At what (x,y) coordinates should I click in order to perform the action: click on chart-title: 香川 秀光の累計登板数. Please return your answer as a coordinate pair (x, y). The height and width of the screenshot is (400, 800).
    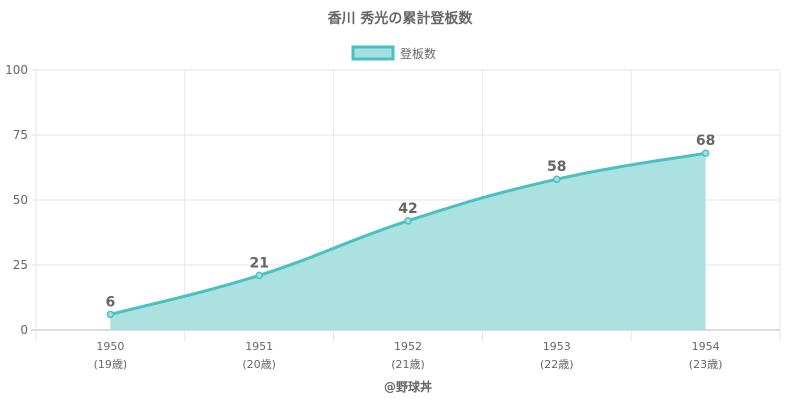
    Looking at the image, I should click on (400, 18).